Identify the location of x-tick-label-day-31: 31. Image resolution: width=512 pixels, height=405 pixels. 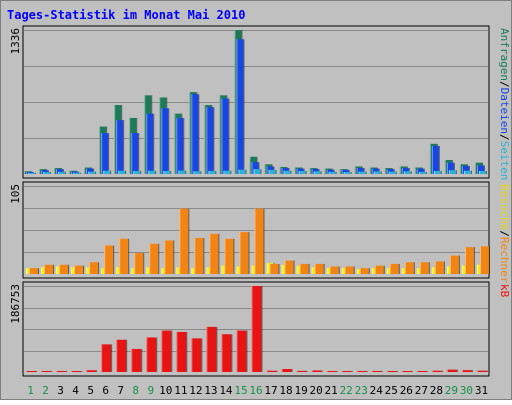
(481, 390).